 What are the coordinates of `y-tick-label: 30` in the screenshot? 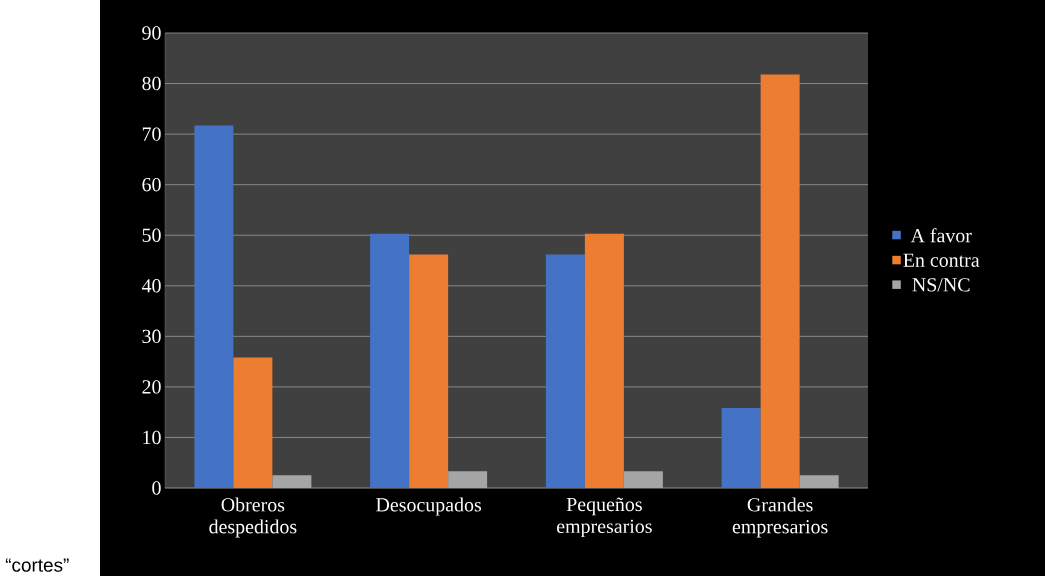 It's located at (151, 336).